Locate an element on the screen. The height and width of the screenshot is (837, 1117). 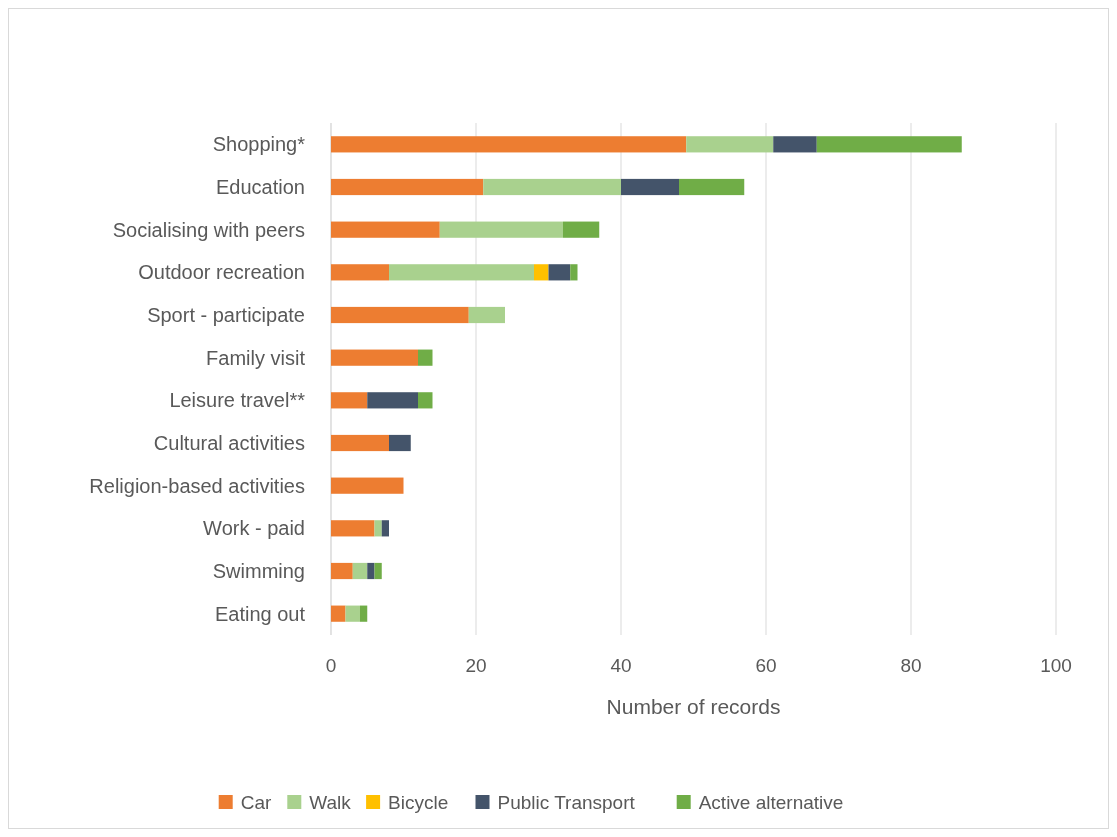
x-tick-label: 80 is located at coordinates (911, 665).